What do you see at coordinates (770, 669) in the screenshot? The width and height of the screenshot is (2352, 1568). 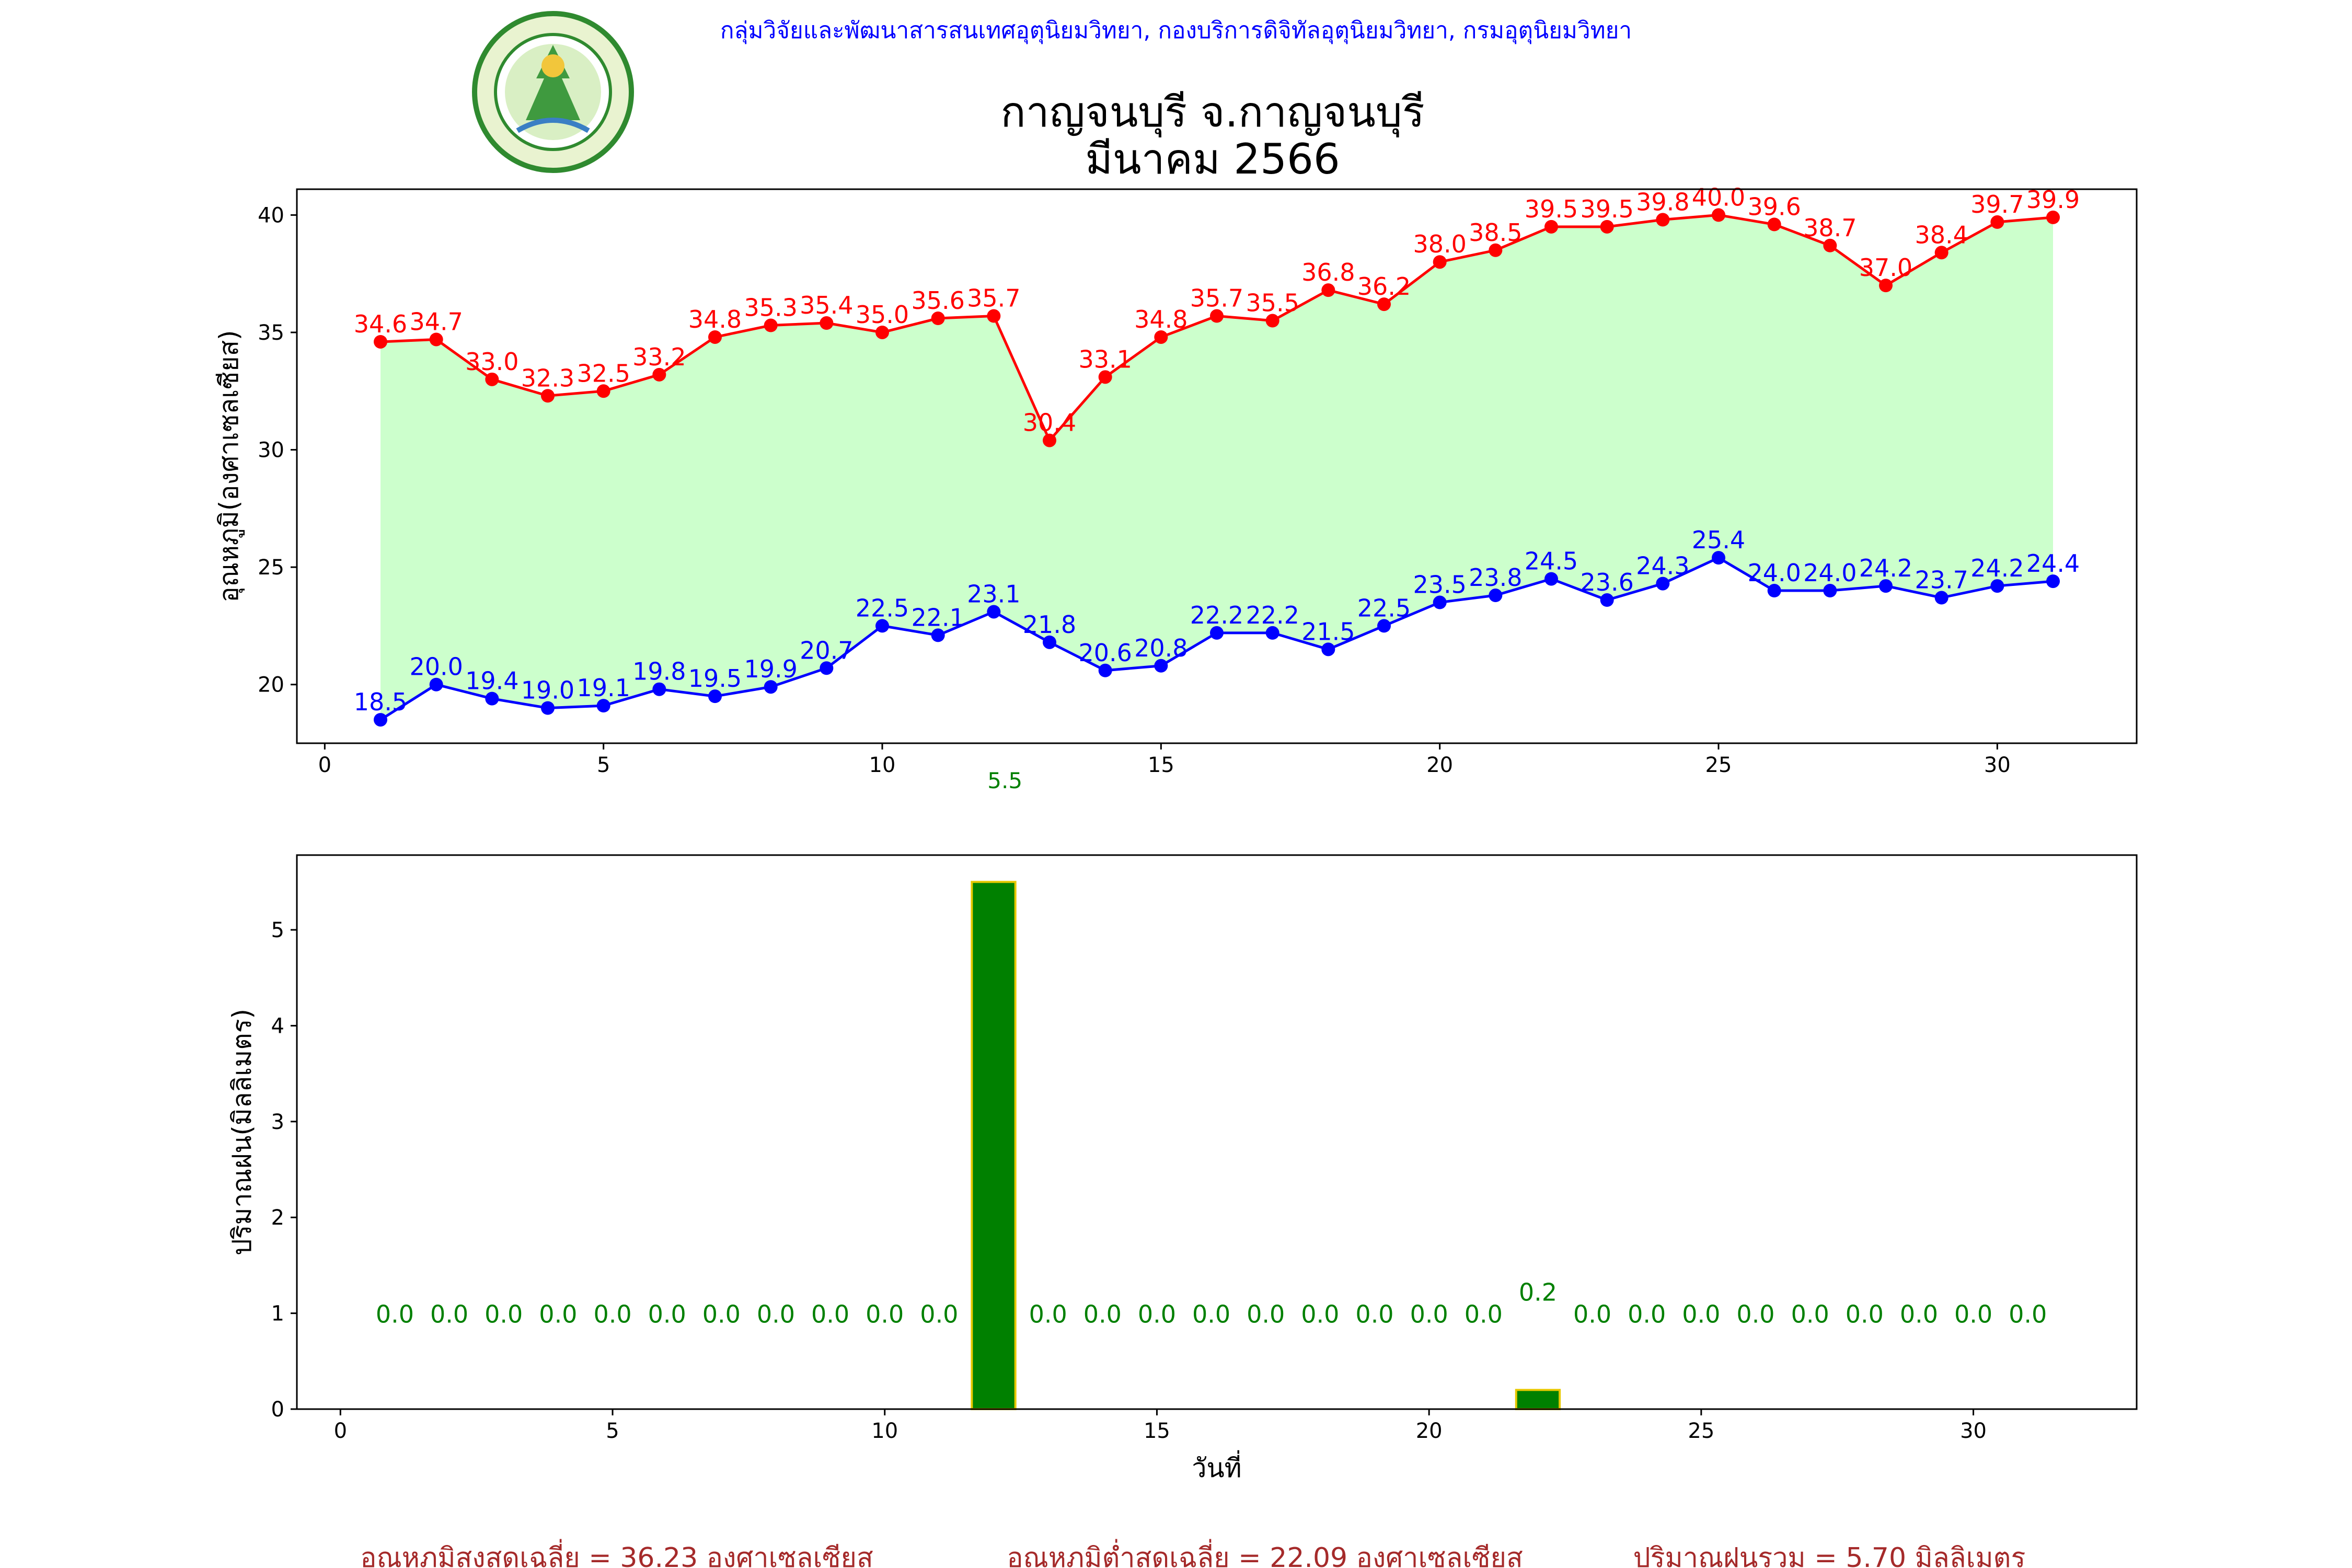 I see `tmin-data-label: 19.9` at bounding box center [770, 669].